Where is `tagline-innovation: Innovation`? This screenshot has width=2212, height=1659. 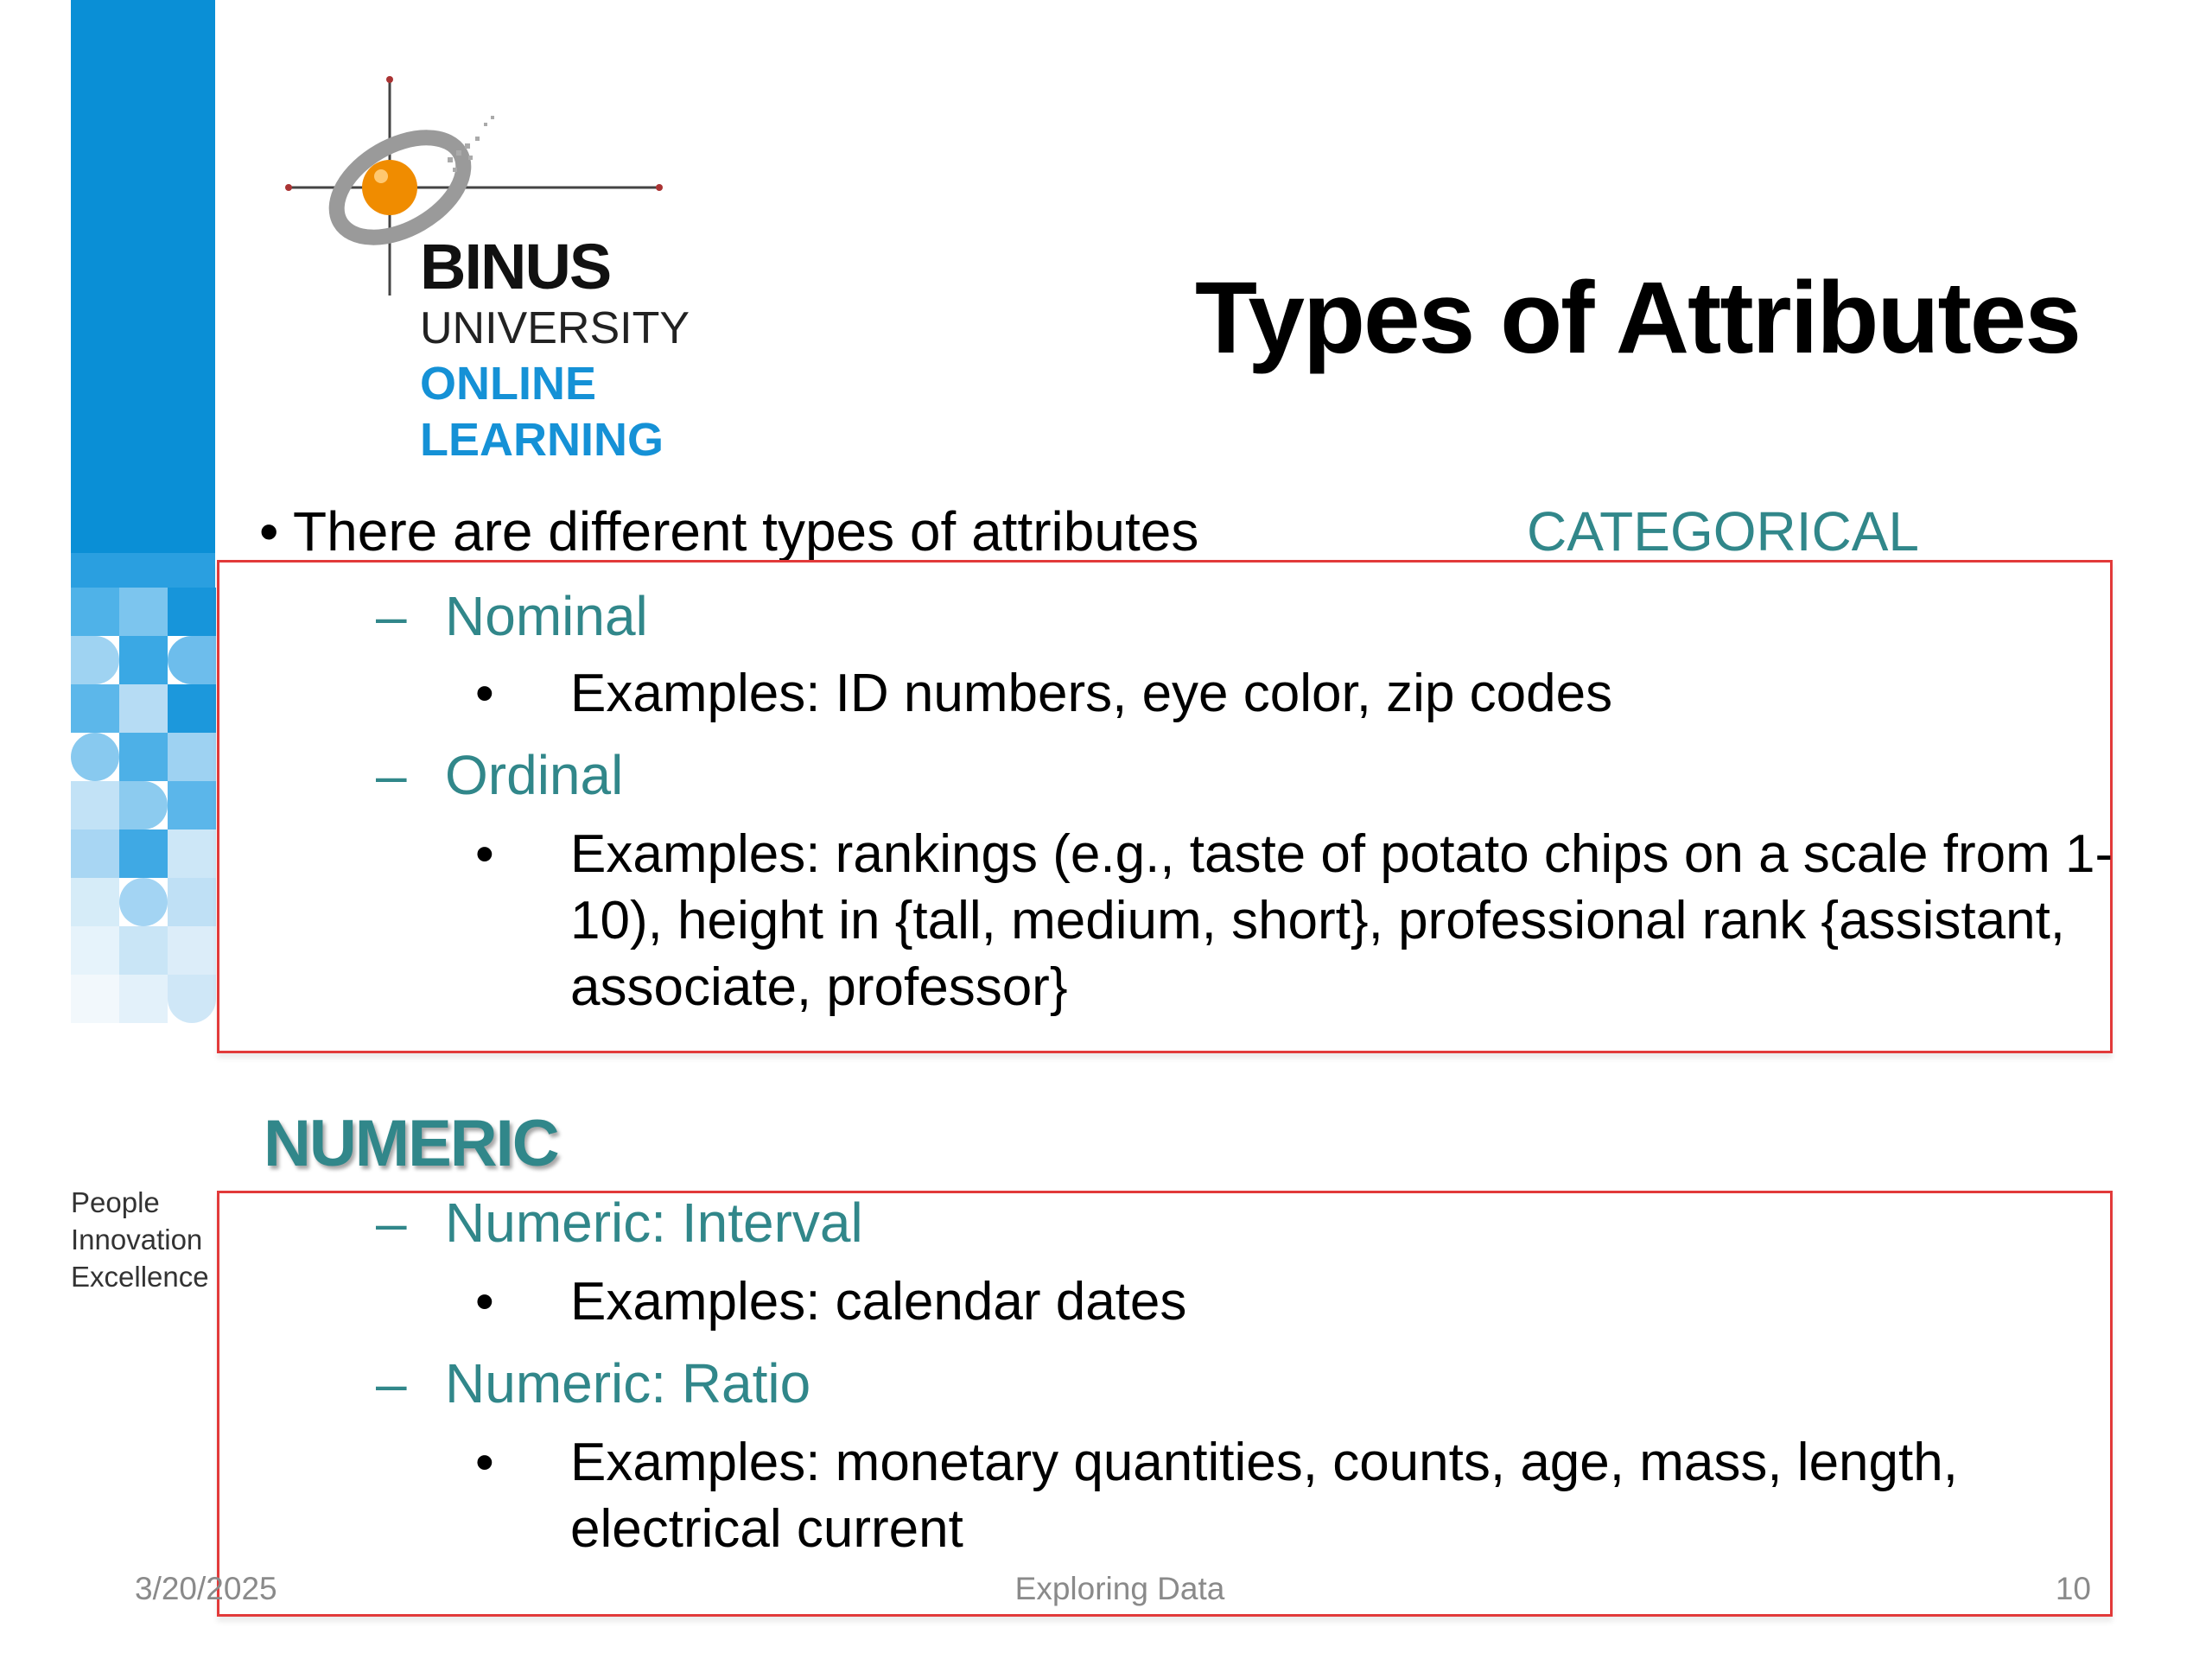 tagline-innovation: Innovation is located at coordinates (137, 1239).